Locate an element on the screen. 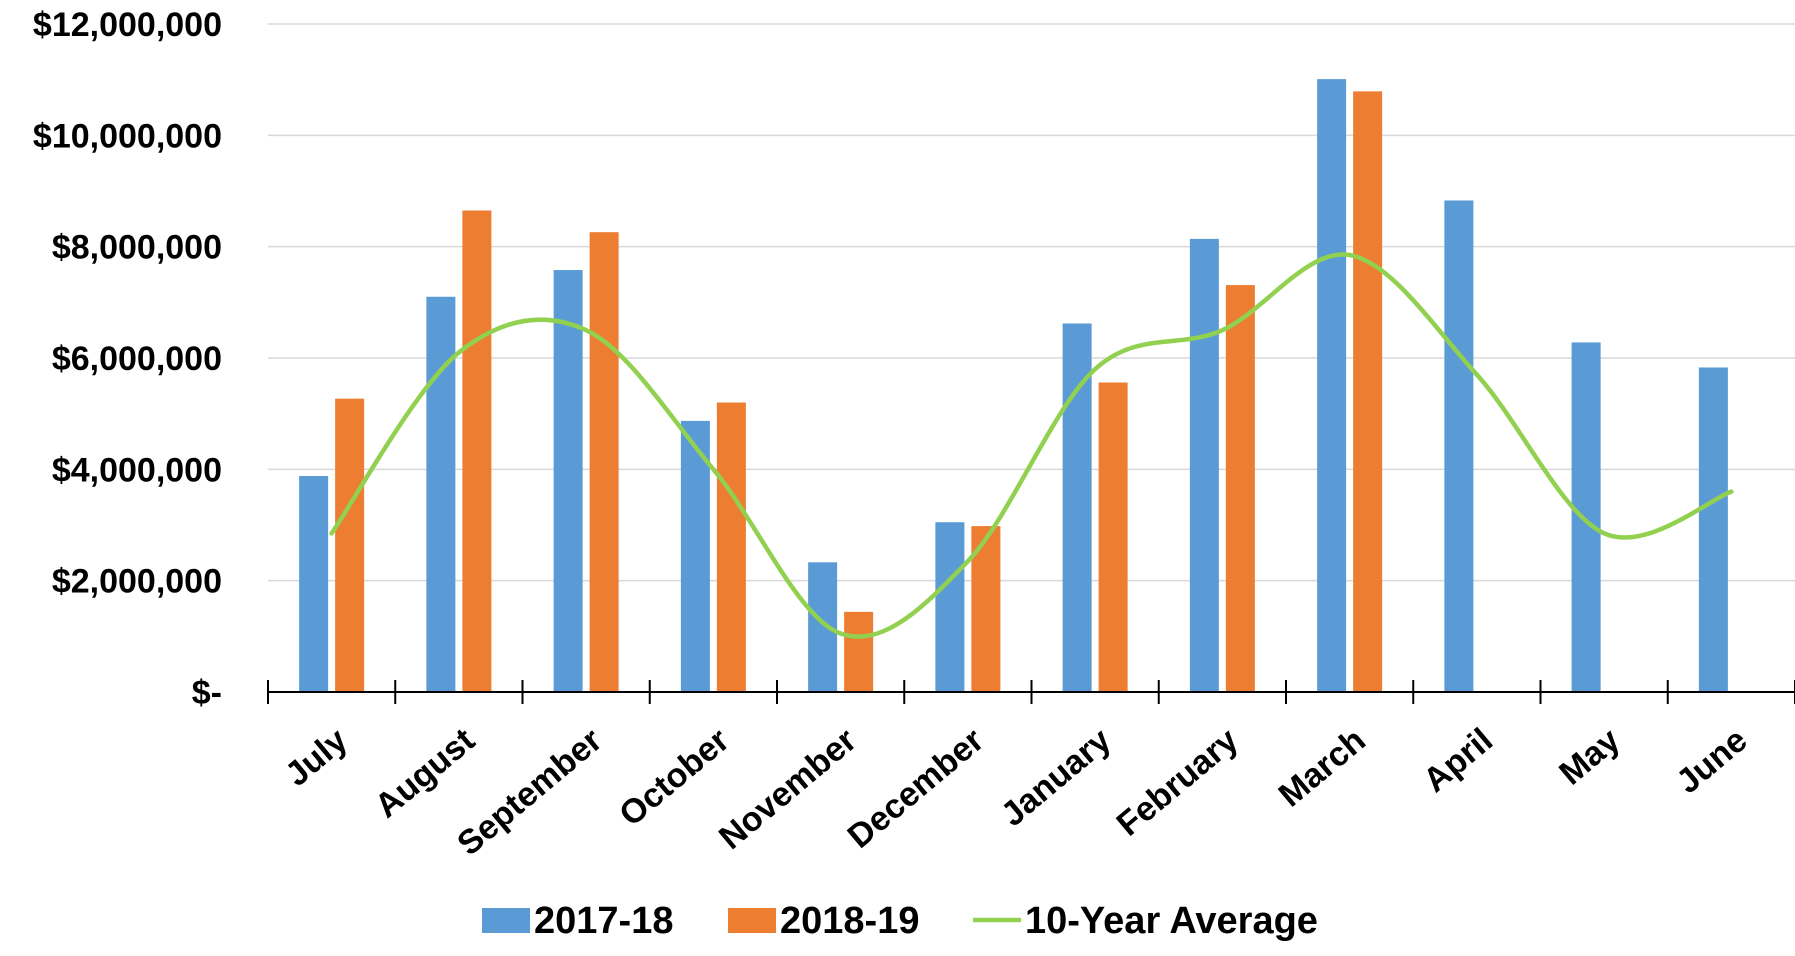 This screenshot has width=1795, height=956. y-tick-label: $8,000,000 is located at coordinates (137, 248).